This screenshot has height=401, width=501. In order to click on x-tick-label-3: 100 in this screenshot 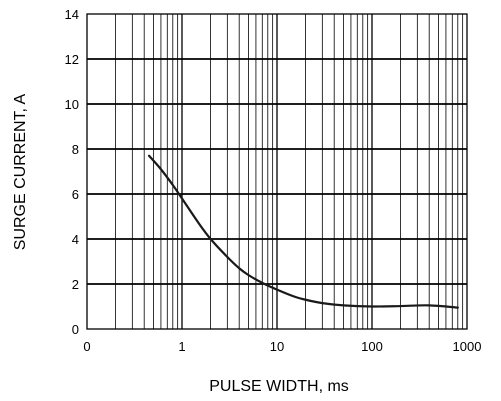, I will do `click(372, 346)`.